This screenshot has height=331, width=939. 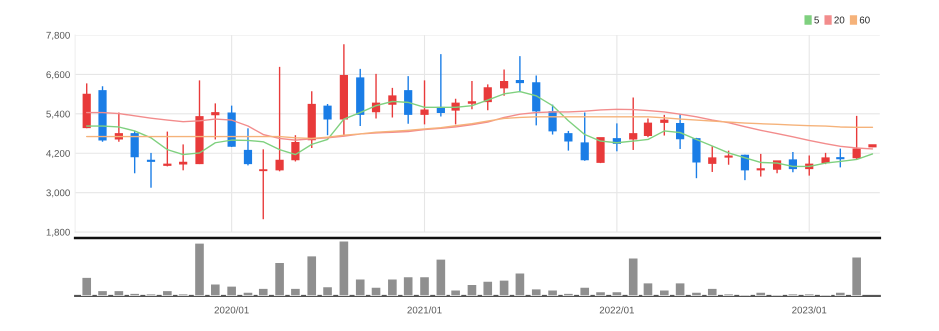 I want to click on x-tick-label: 2021/01, so click(x=424, y=310).